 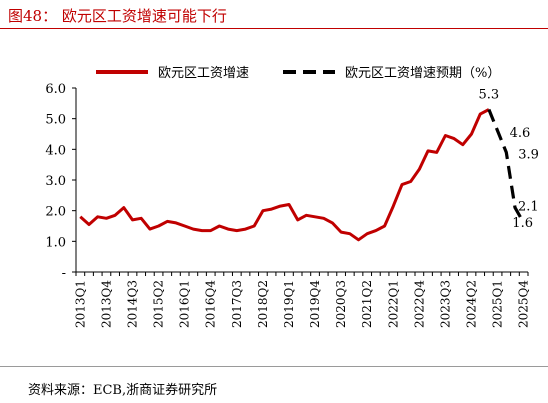 I want to click on legend: 欧元区工资增速 欧元区工资增速预期（%）, so click(x=298, y=73).